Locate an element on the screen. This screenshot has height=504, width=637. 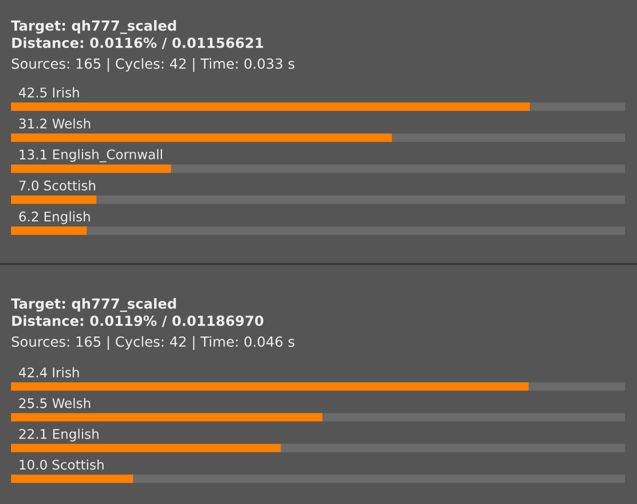
chart-subtitle: Distance: 0.0119% / 0.01186970 is located at coordinates (138, 321).